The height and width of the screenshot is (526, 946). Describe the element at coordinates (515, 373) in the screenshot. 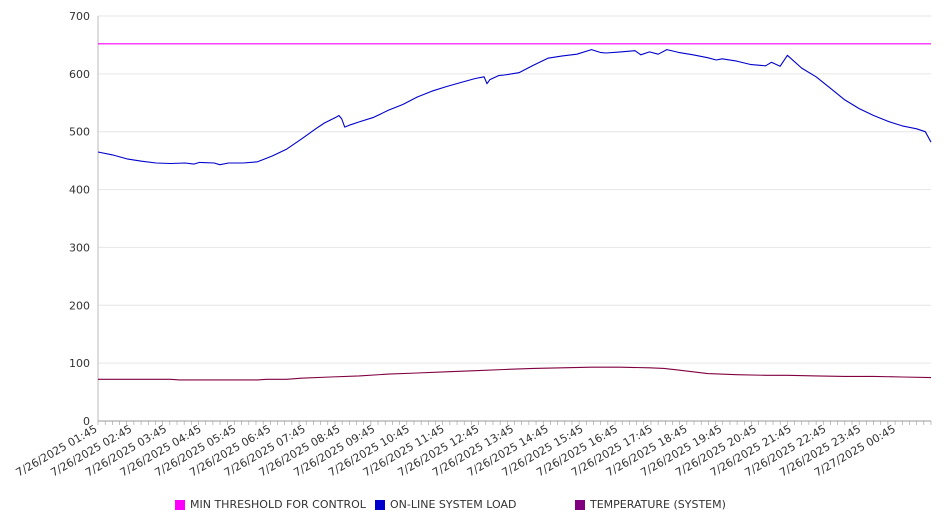

I see `series-line-temperature` at that location.